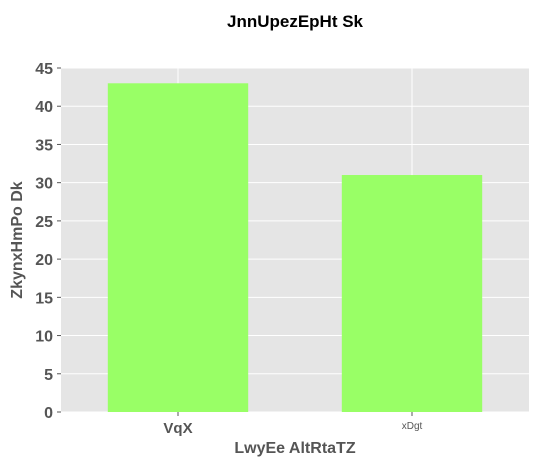 This screenshot has height=468, width=546. Describe the element at coordinates (412, 426) in the screenshot. I see `x-tick-label: xDgt` at that location.